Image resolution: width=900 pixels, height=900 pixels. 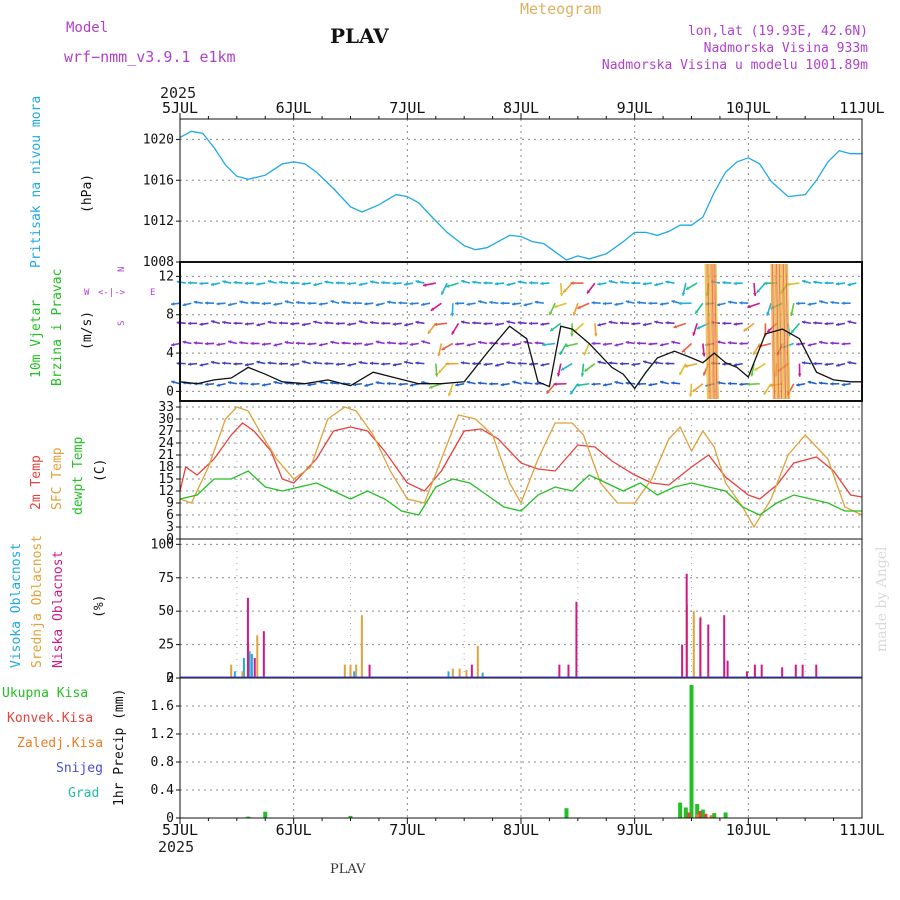 I want to click on temp-y-tick-label: 27, so click(x=166, y=431).